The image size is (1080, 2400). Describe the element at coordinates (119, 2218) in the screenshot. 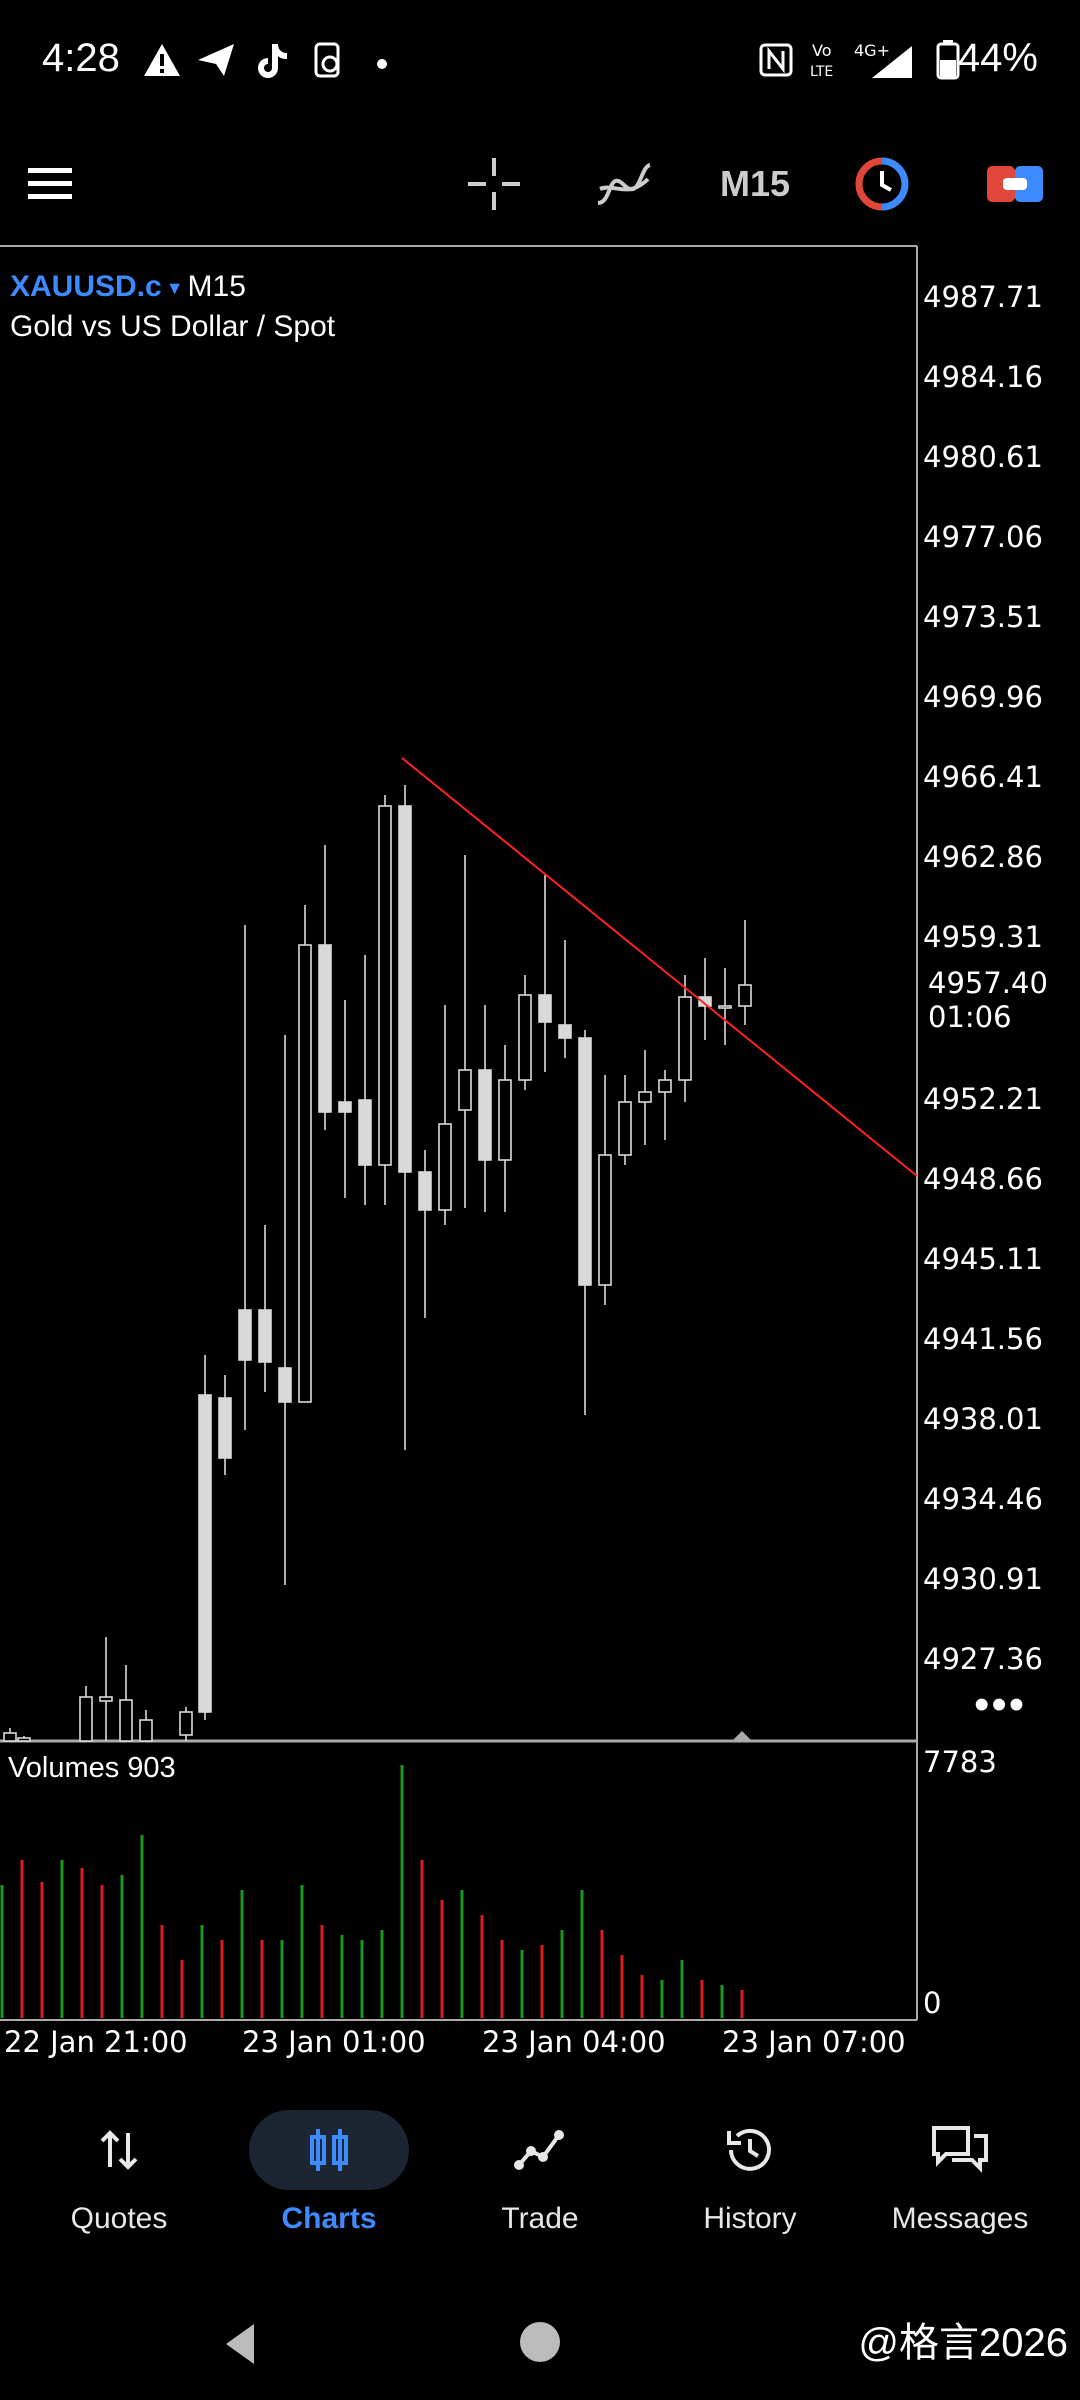

I see `nav-label: Quotes` at that location.